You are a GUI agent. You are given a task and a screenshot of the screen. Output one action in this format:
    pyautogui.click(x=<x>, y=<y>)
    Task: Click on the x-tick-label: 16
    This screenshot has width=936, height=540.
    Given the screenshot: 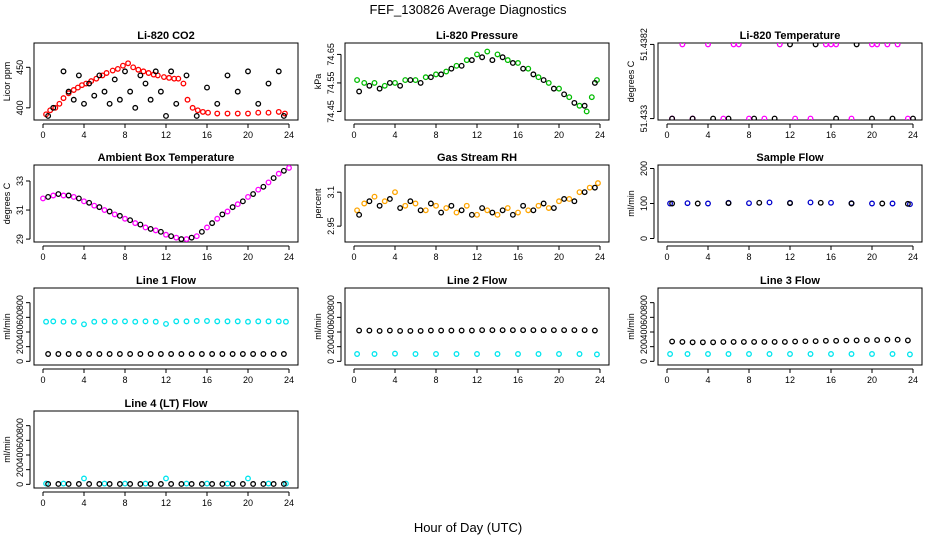 What is the action you would take?
    pyautogui.click(x=518, y=380)
    